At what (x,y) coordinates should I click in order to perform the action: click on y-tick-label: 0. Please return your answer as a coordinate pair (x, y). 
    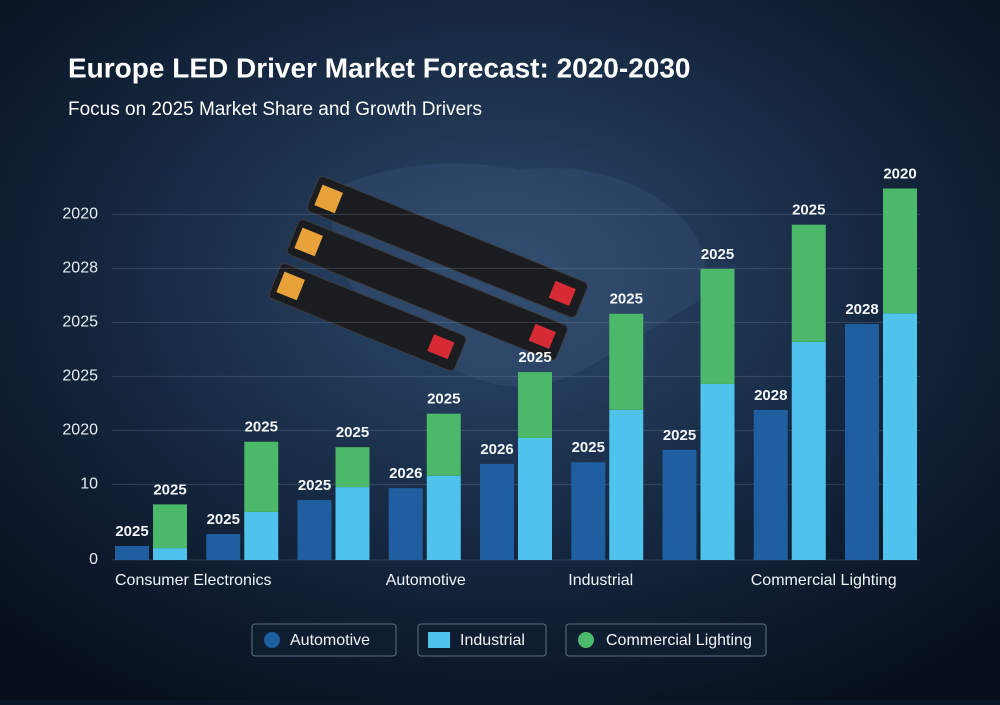
    Looking at the image, I should click on (93, 559).